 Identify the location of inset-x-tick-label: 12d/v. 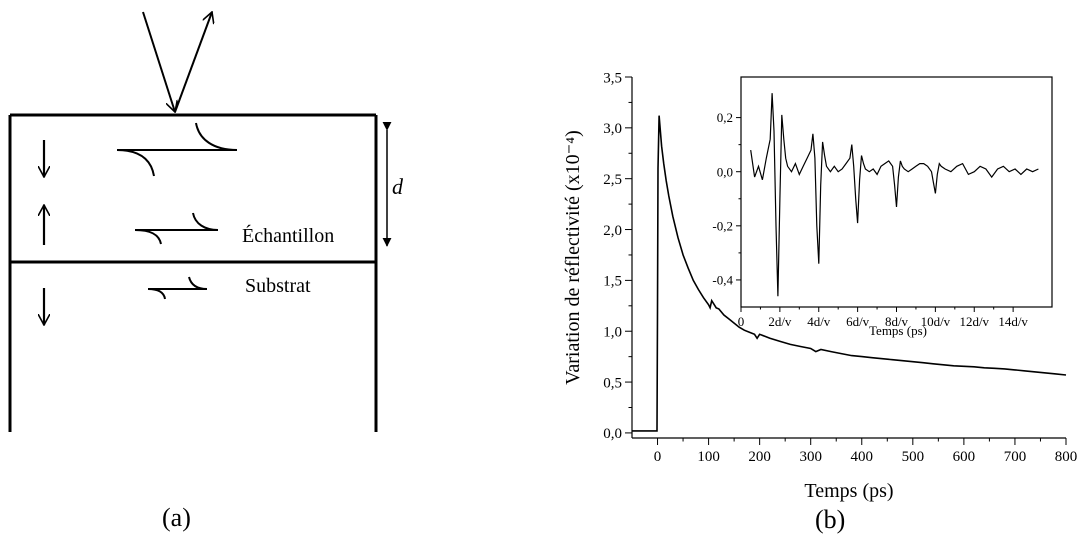
(974, 321).